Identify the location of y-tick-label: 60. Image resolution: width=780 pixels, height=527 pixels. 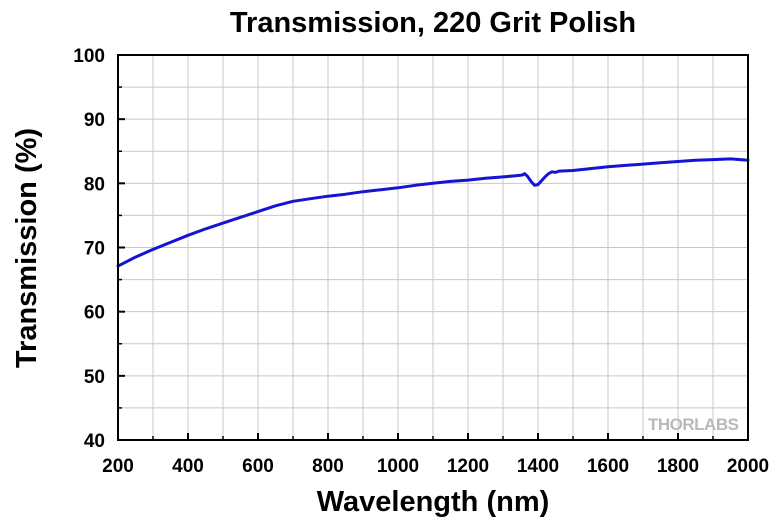
(94, 313).